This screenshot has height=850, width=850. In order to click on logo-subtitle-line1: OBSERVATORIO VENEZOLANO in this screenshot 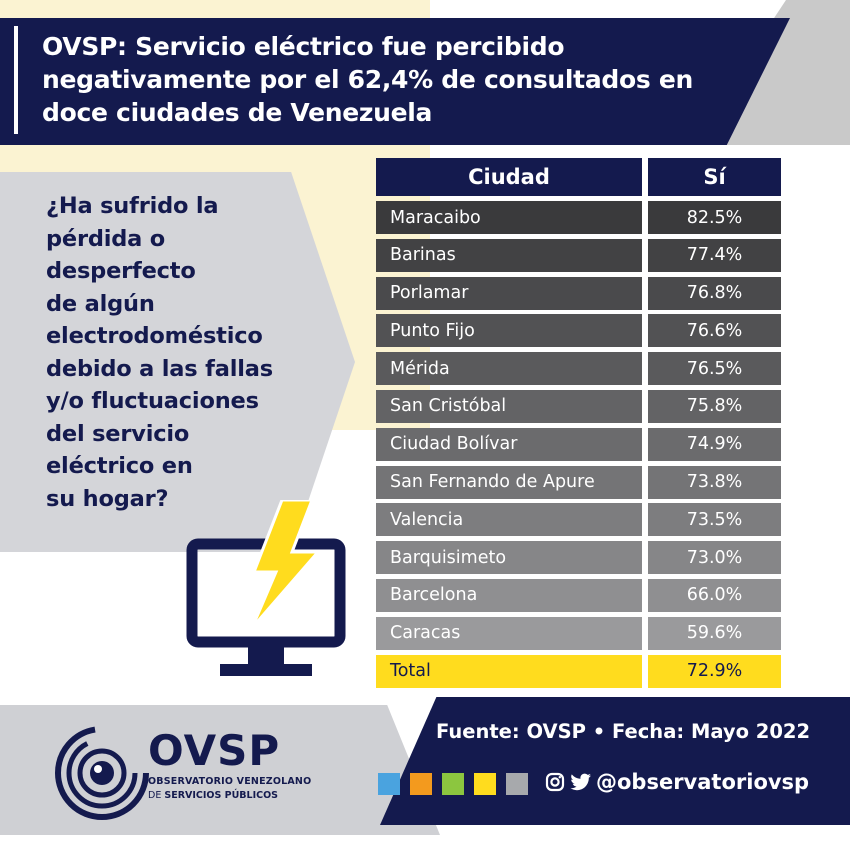, I will do `click(230, 781)`.